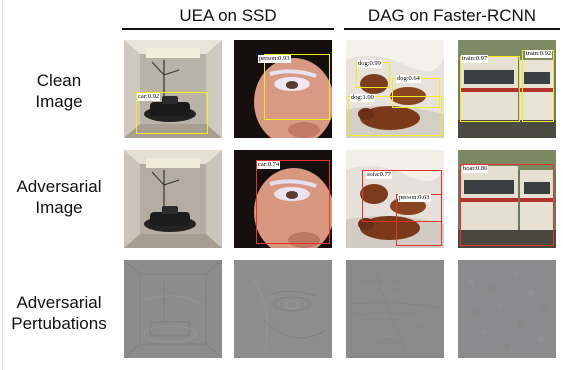  What do you see at coordinates (283, 309) in the screenshot?
I see `perturbation-face-image` at bounding box center [283, 309].